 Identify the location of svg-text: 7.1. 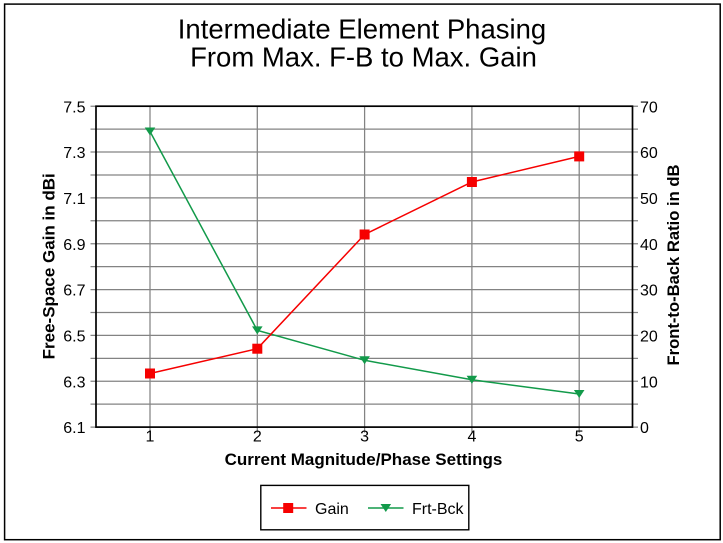
(74, 199).